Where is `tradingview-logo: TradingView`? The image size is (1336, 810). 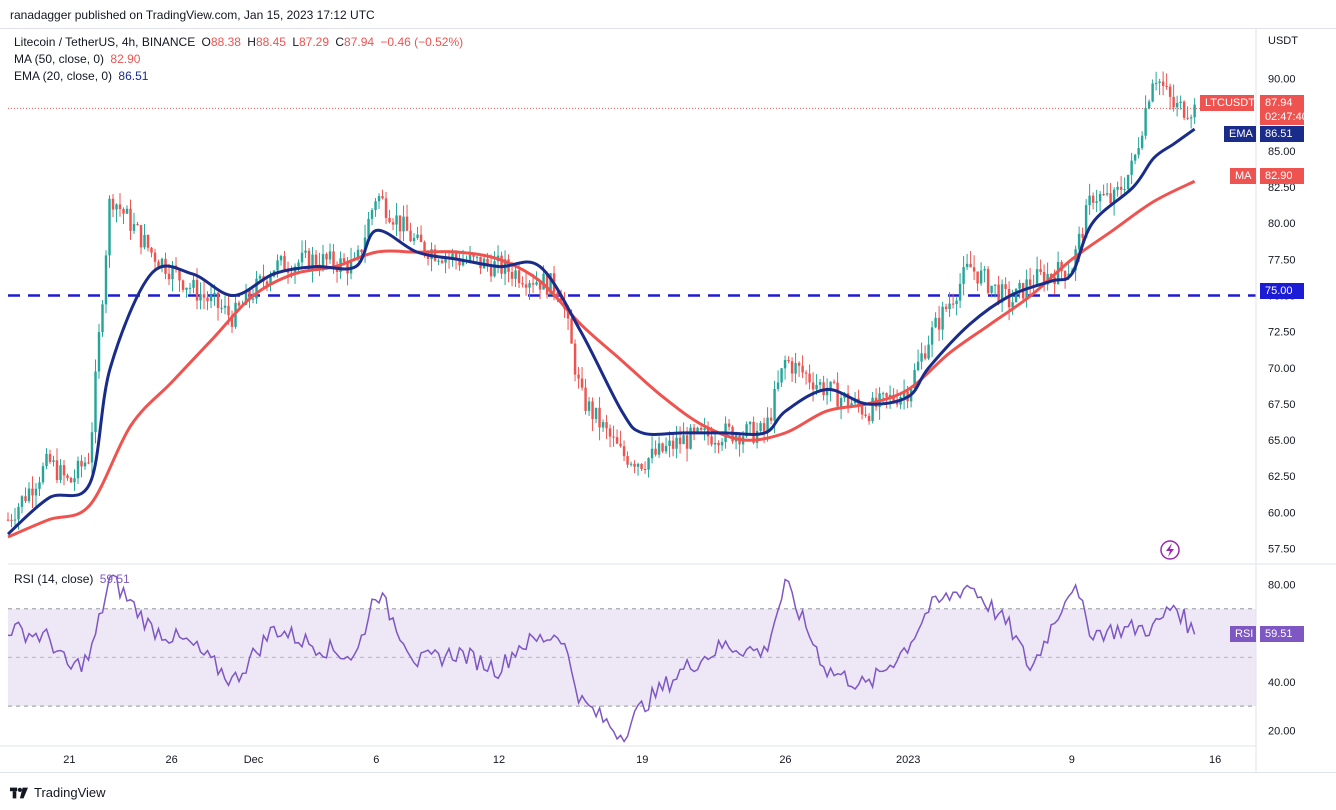 tradingview-logo: TradingView is located at coordinates (58, 792).